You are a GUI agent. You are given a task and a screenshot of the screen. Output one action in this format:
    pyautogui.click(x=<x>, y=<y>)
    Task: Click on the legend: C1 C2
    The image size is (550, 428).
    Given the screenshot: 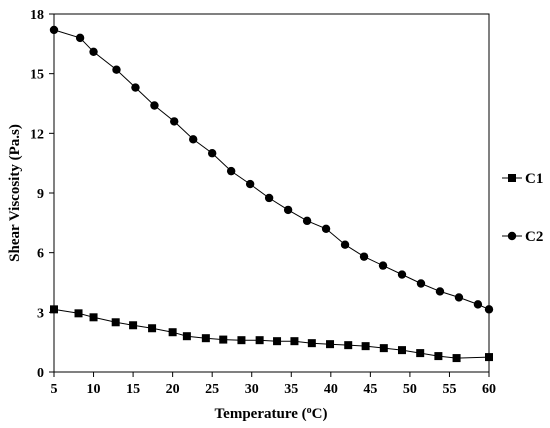 What is the action you would take?
    pyautogui.click(x=522, y=208)
    